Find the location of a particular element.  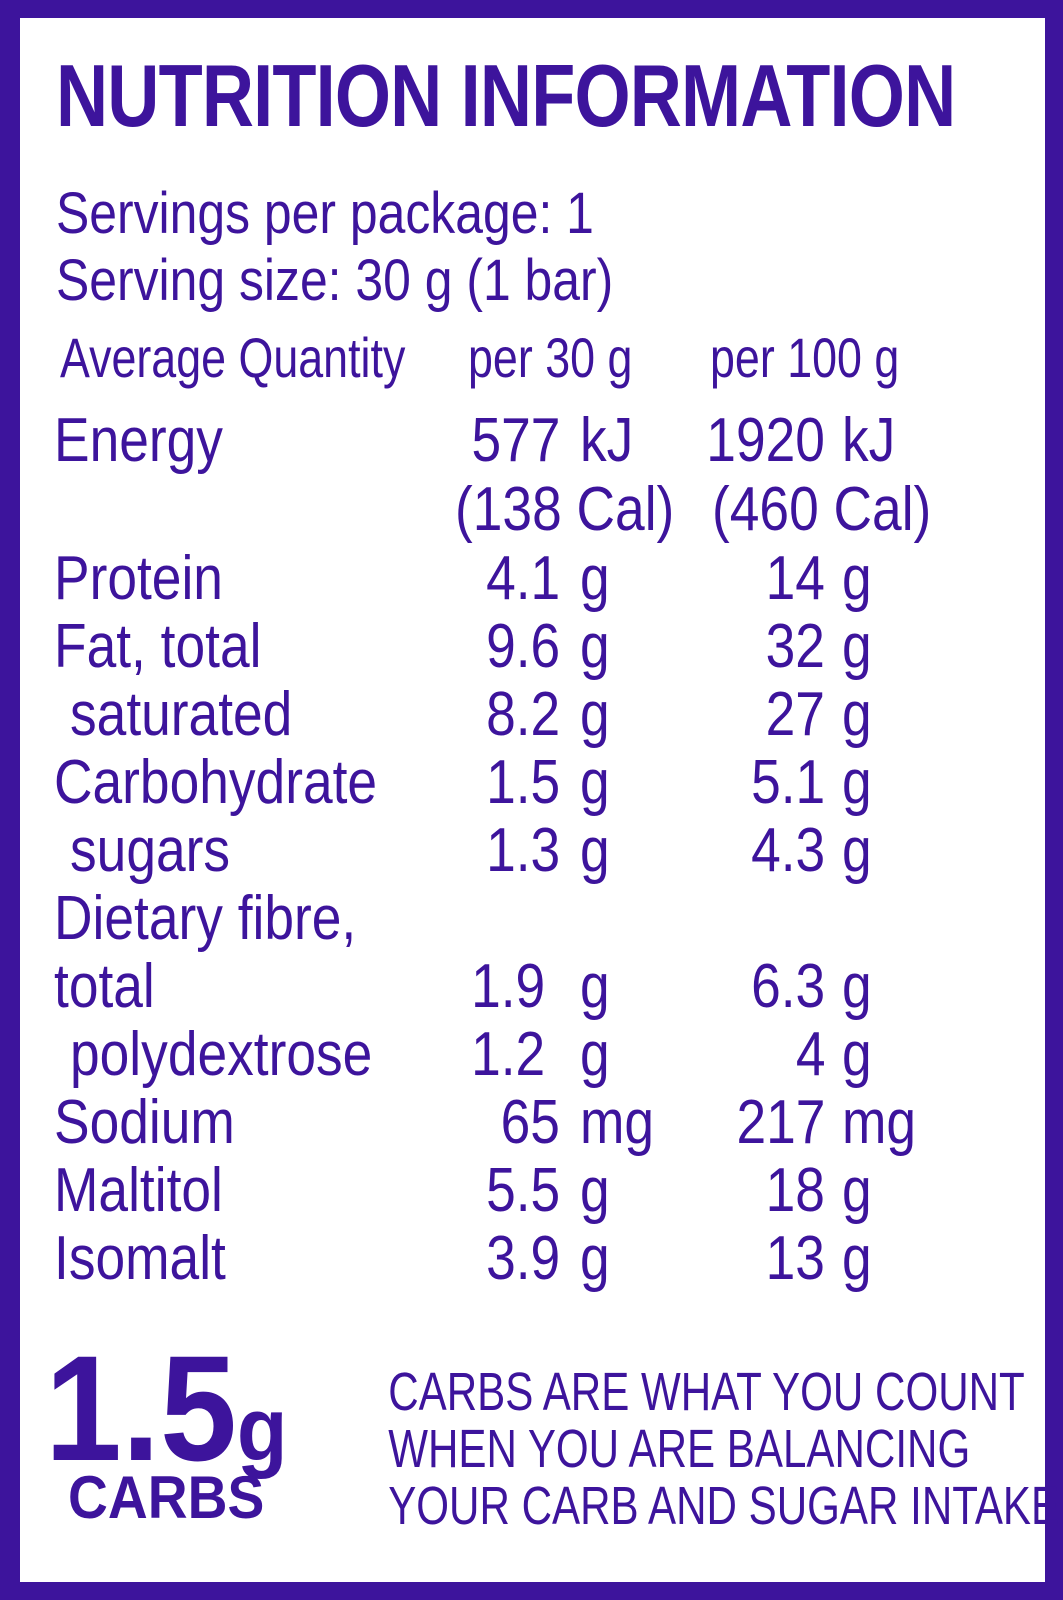

carbs-callout-label: CARBS is located at coordinates (166, 1497).